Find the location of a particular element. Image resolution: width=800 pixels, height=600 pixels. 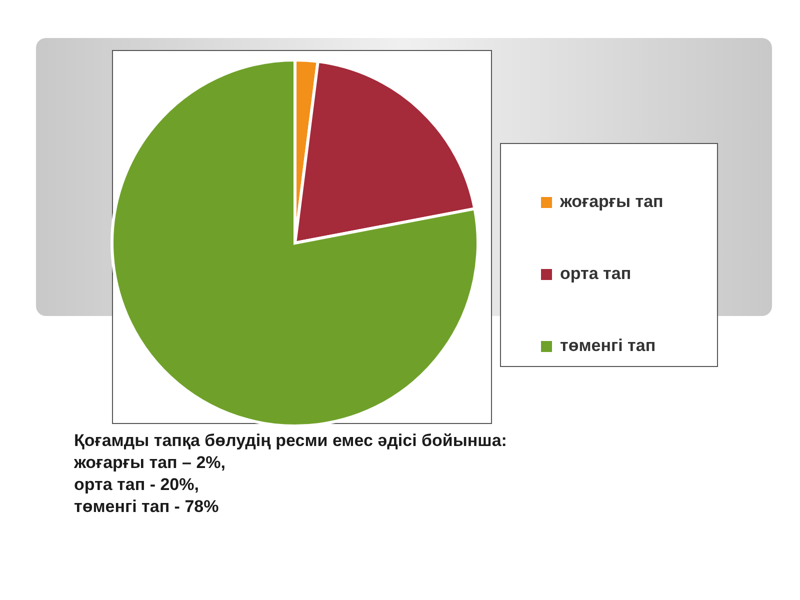

text: төменгі тап - 78% is located at coordinates (147, 507).